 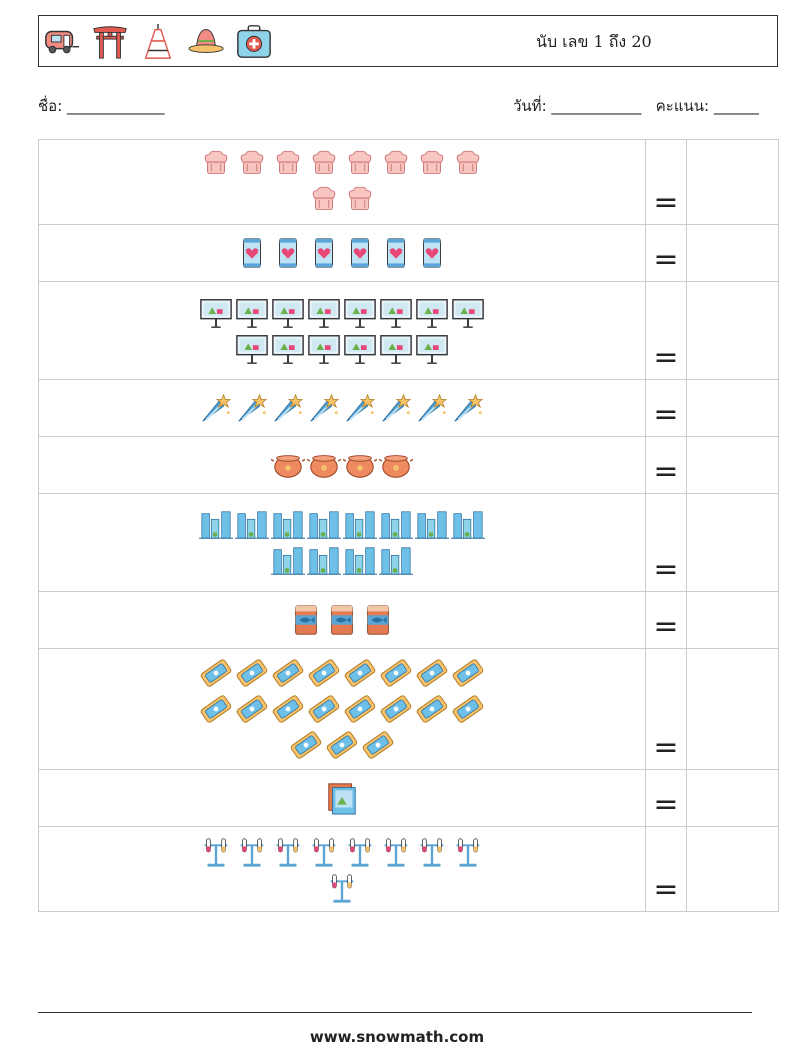 I want to click on name-blank: _____________, so click(x=116, y=106).